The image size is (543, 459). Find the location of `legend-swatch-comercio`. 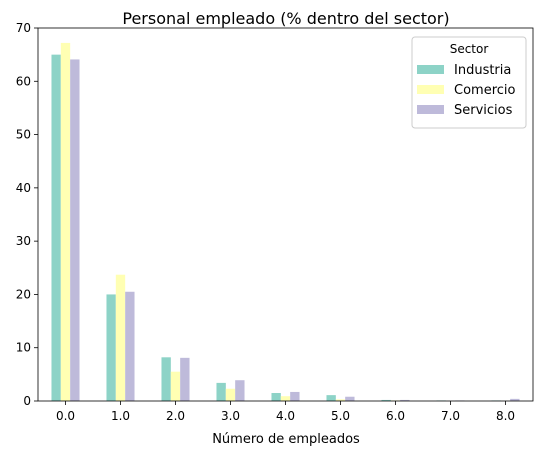

legend-swatch-comercio is located at coordinates (430, 89).